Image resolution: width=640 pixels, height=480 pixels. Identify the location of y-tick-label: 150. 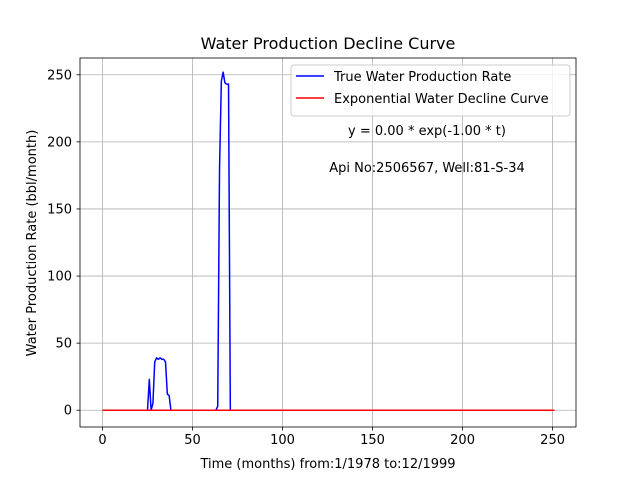
(59, 209).